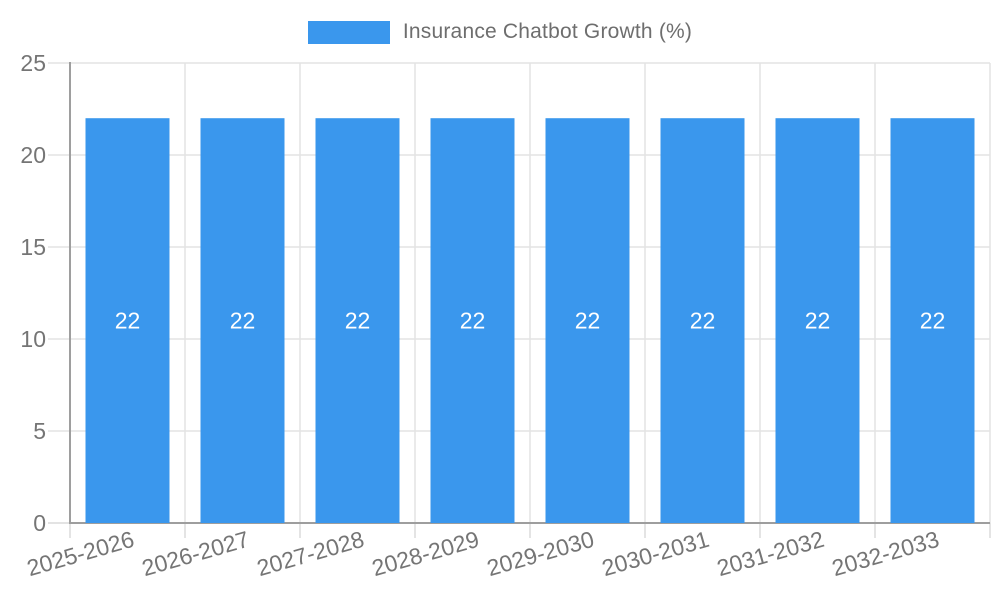  I want to click on legend-swatch, so click(348, 32).